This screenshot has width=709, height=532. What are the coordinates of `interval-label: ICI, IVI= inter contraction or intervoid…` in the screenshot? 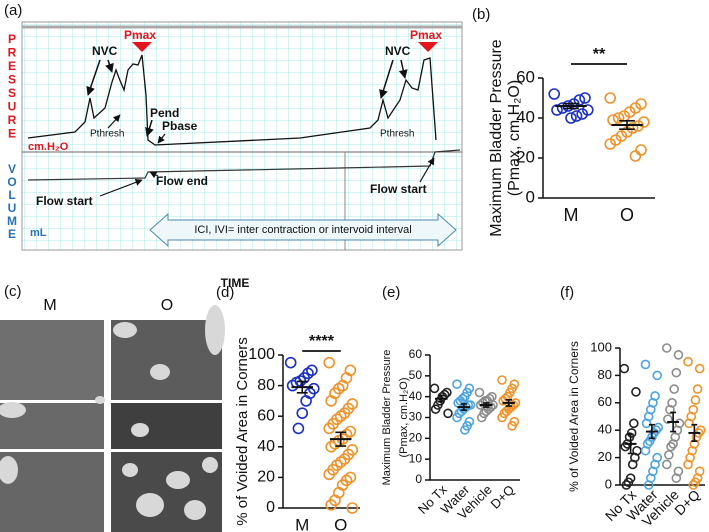 It's located at (302, 230).